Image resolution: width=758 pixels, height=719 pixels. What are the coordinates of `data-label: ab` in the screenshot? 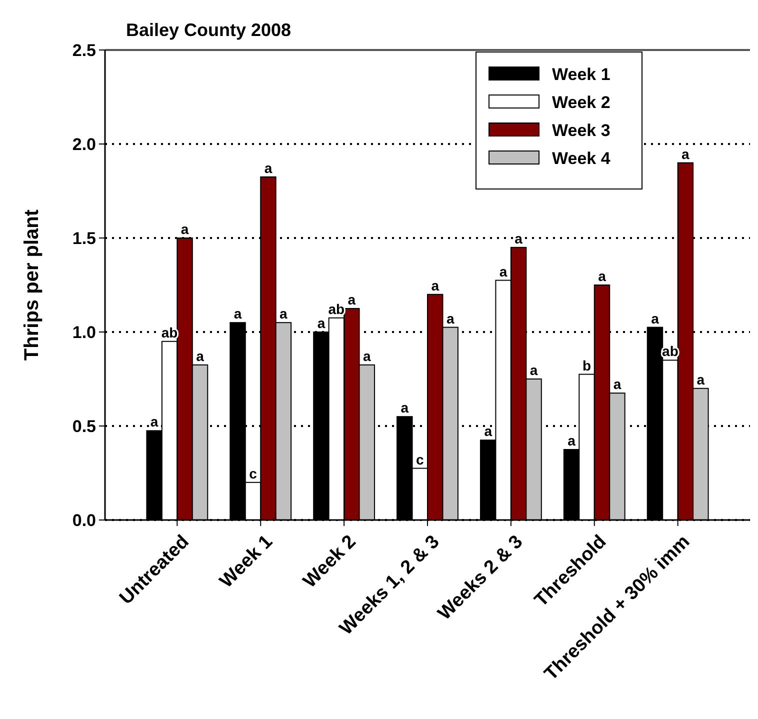 It's located at (336, 308).